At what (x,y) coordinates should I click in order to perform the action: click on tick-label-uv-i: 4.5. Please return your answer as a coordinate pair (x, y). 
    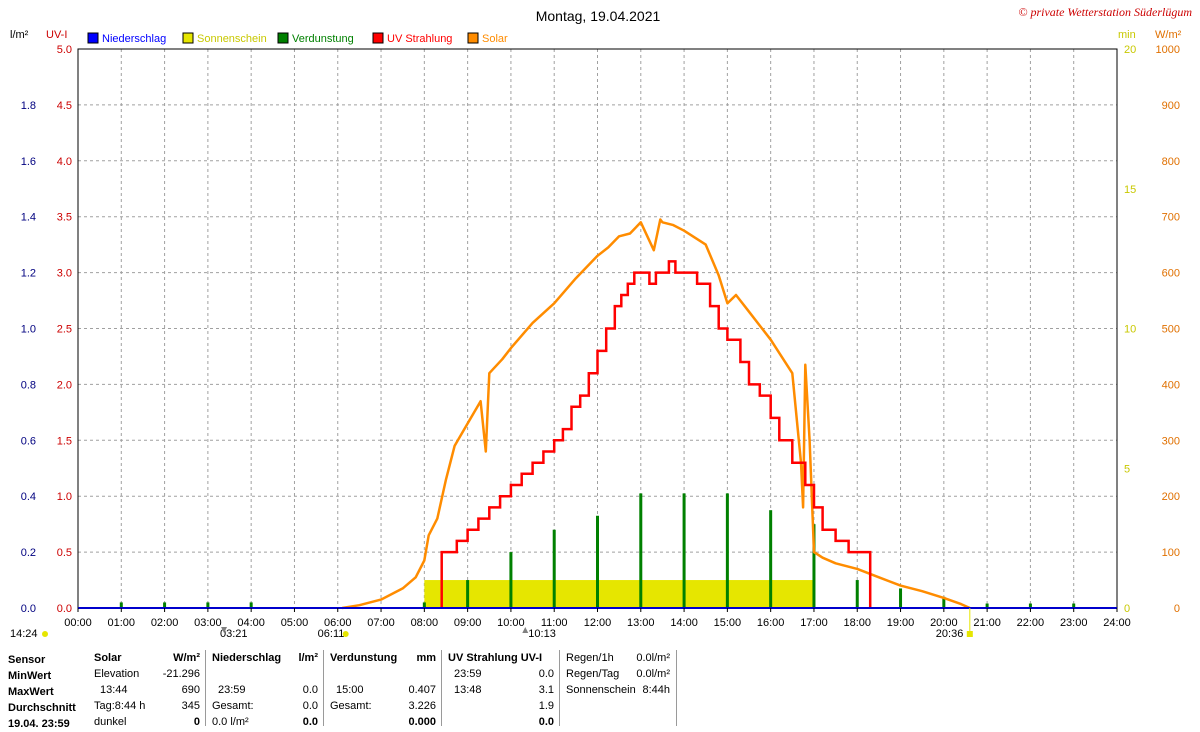
    Looking at the image, I should click on (64, 106).